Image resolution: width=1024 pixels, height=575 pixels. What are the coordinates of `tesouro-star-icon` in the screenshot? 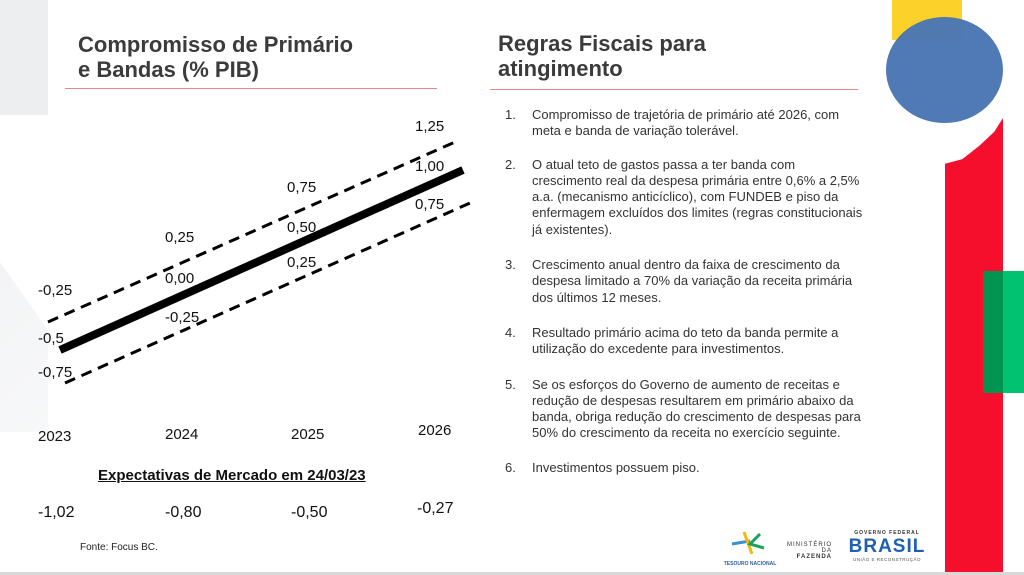 It's located at (748, 543).